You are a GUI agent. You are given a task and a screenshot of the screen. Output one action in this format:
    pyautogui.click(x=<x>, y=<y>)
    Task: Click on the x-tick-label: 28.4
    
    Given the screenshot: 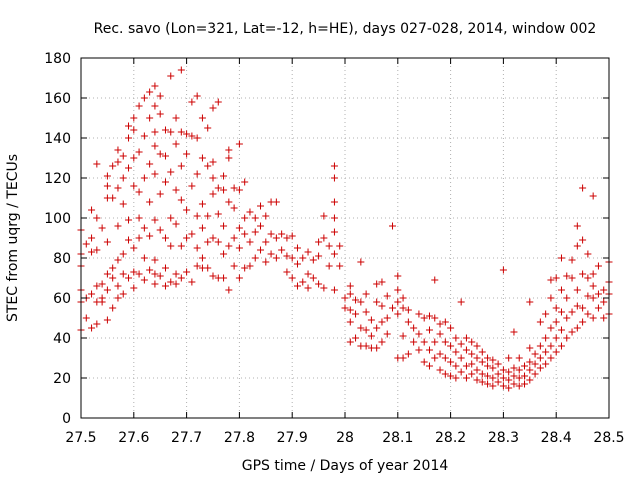 What is the action you would take?
    pyautogui.click(x=556, y=438)
    